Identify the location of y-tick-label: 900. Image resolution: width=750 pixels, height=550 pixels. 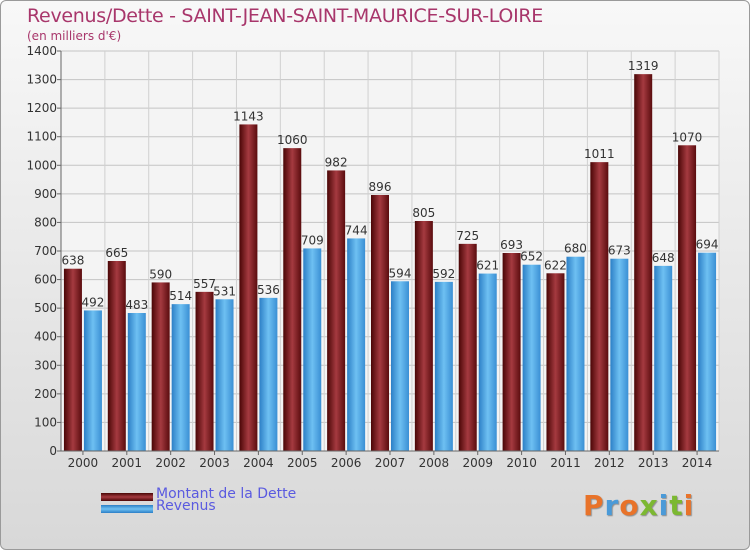
(45, 194).